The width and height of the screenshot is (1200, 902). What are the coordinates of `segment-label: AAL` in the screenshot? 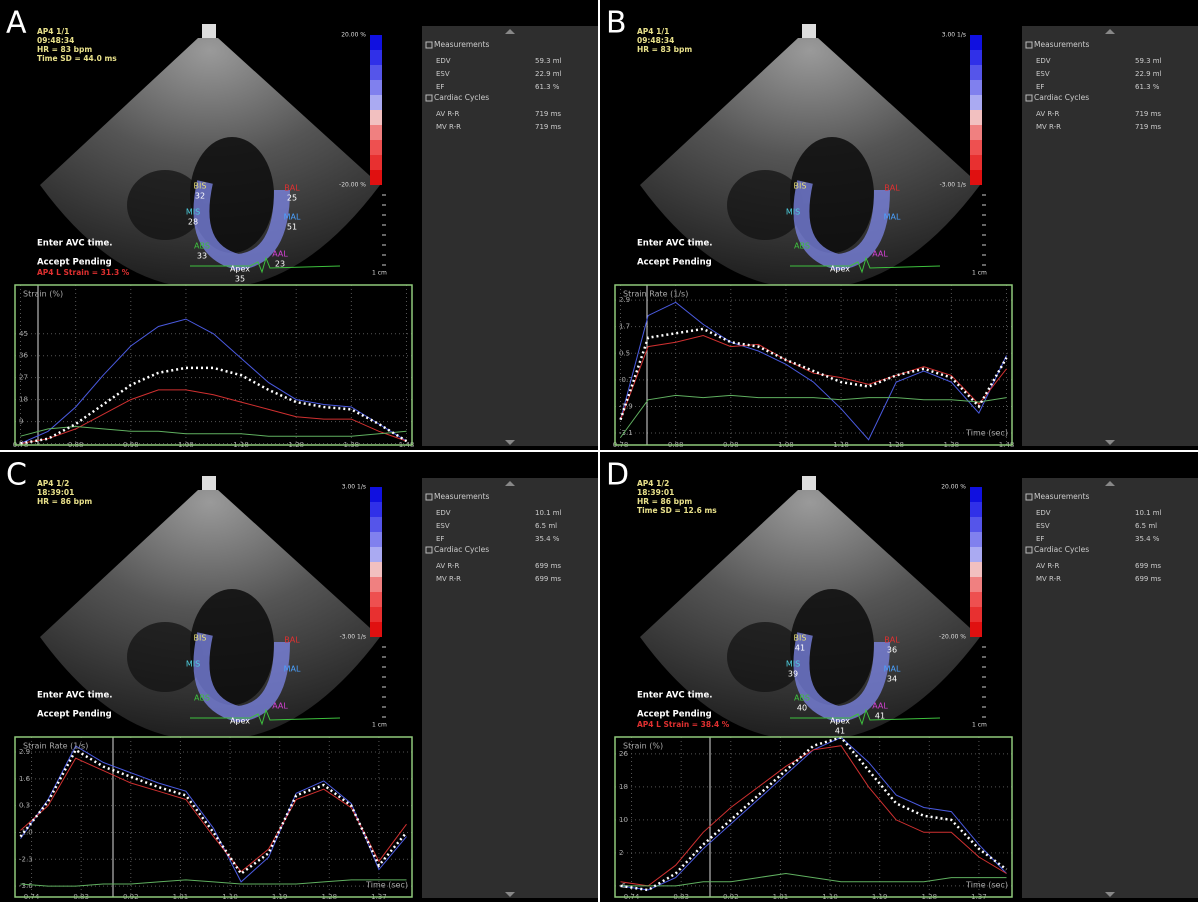 It's located at (880, 254).